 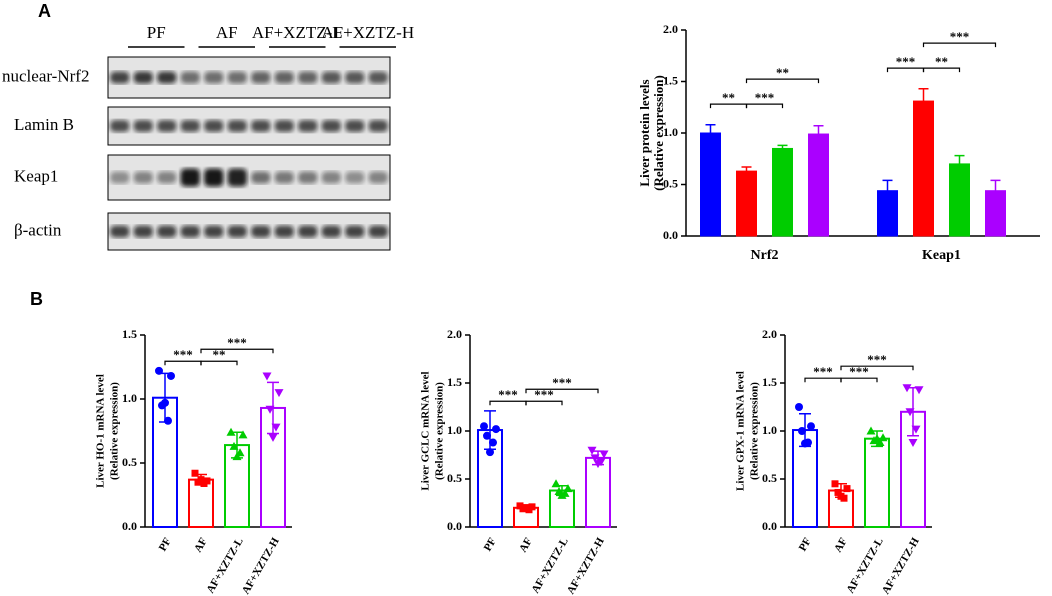 What do you see at coordinates (526, 545) in the screenshot?
I see `x-tick-label: AF` at bounding box center [526, 545].